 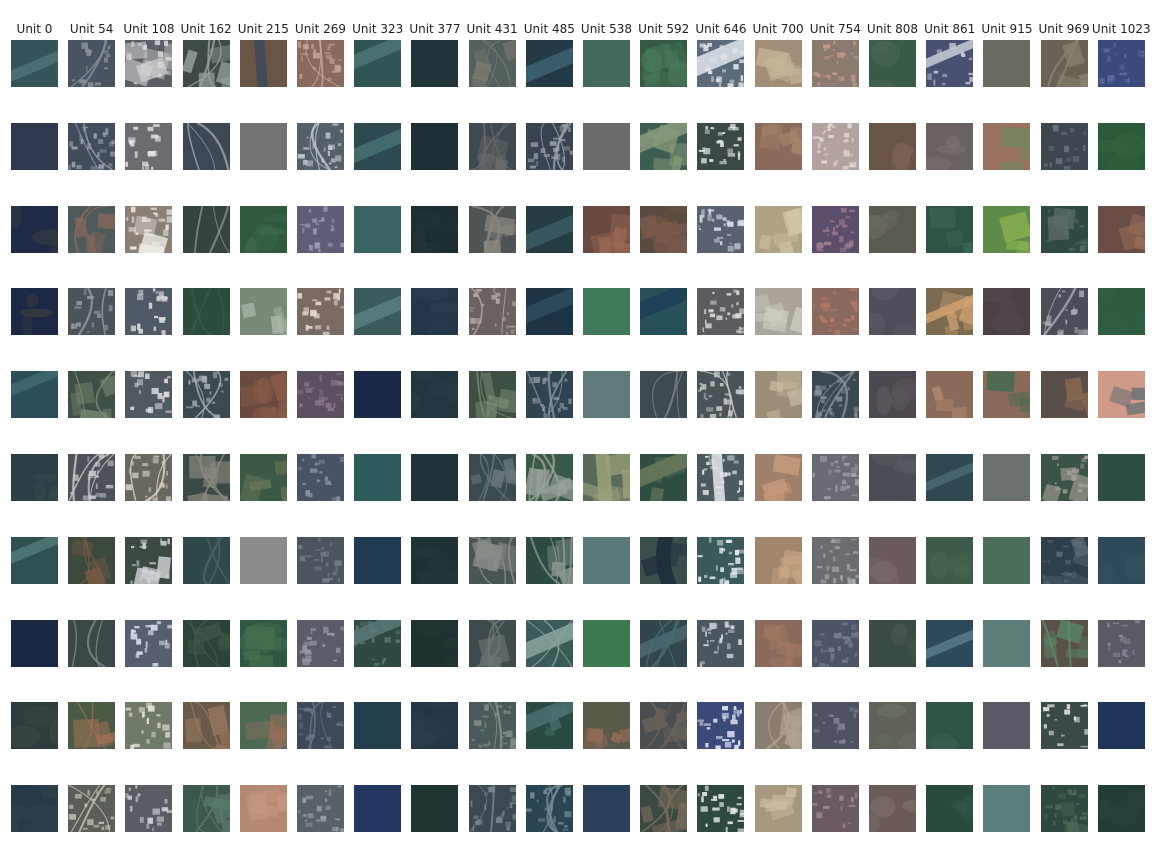 What do you see at coordinates (149, 29) in the screenshot?
I see `unit-label: Unit 108` at bounding box center [149, 29].